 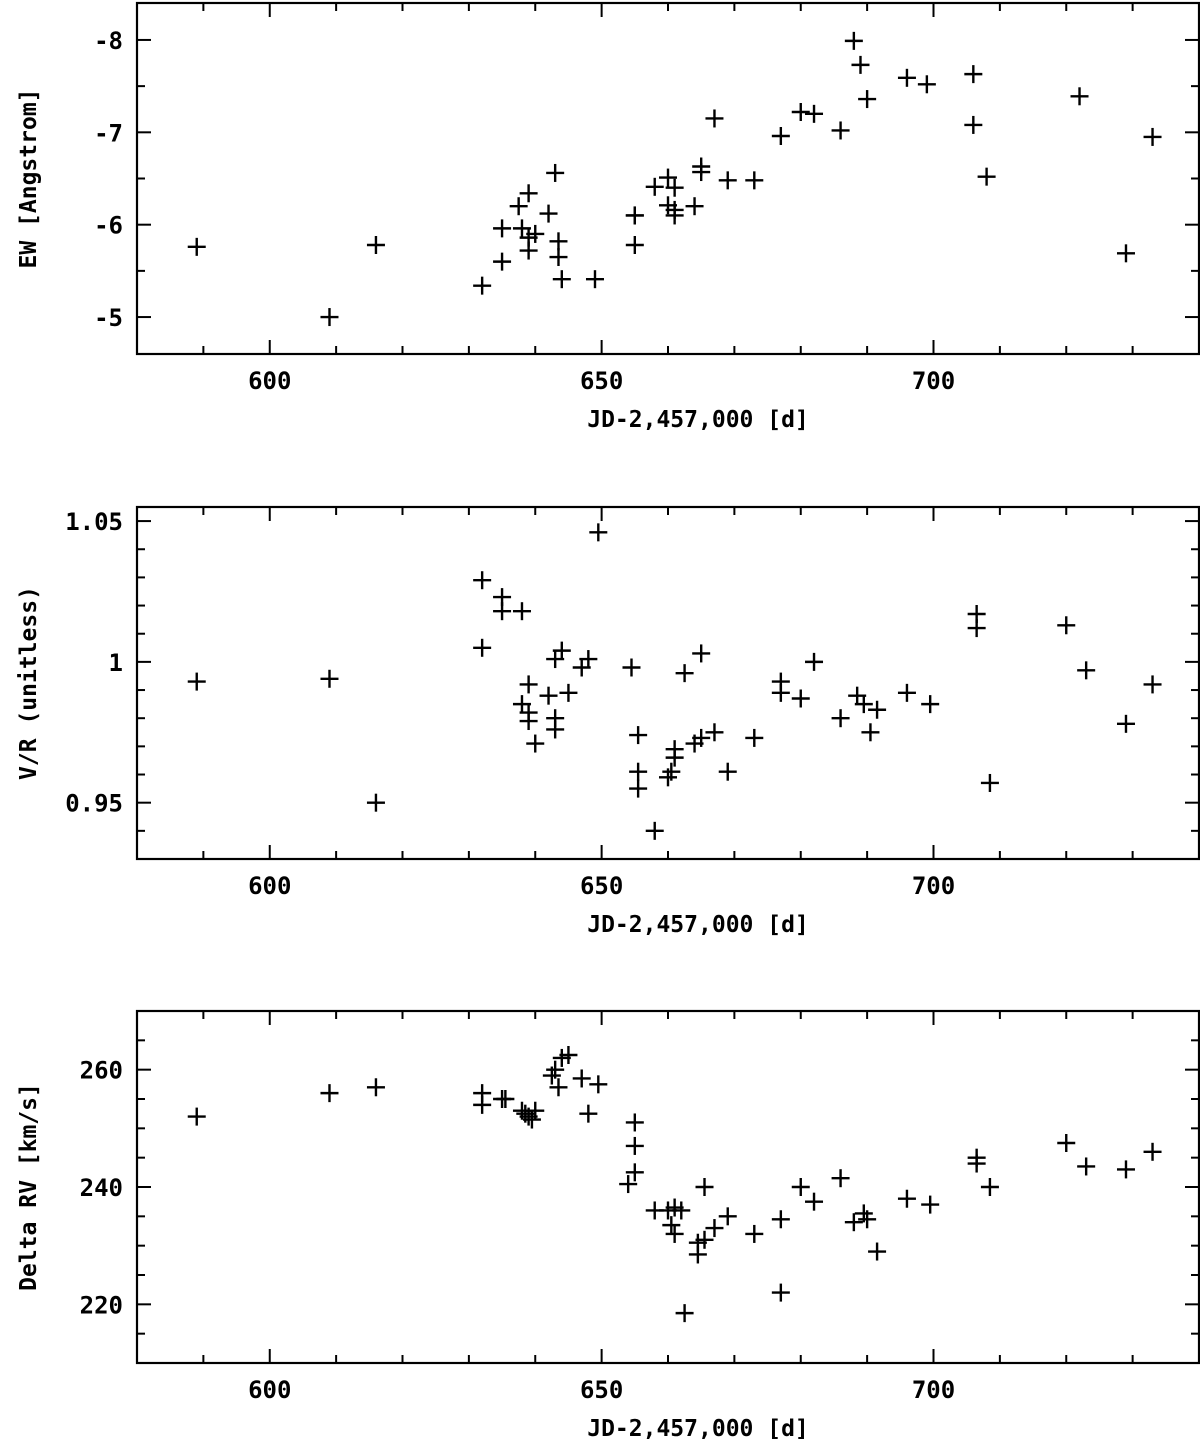 What do you see at coordinates (108, 318) in the screenshot?
I see `y-tick-label: -5` at bounding box center [108, 318].